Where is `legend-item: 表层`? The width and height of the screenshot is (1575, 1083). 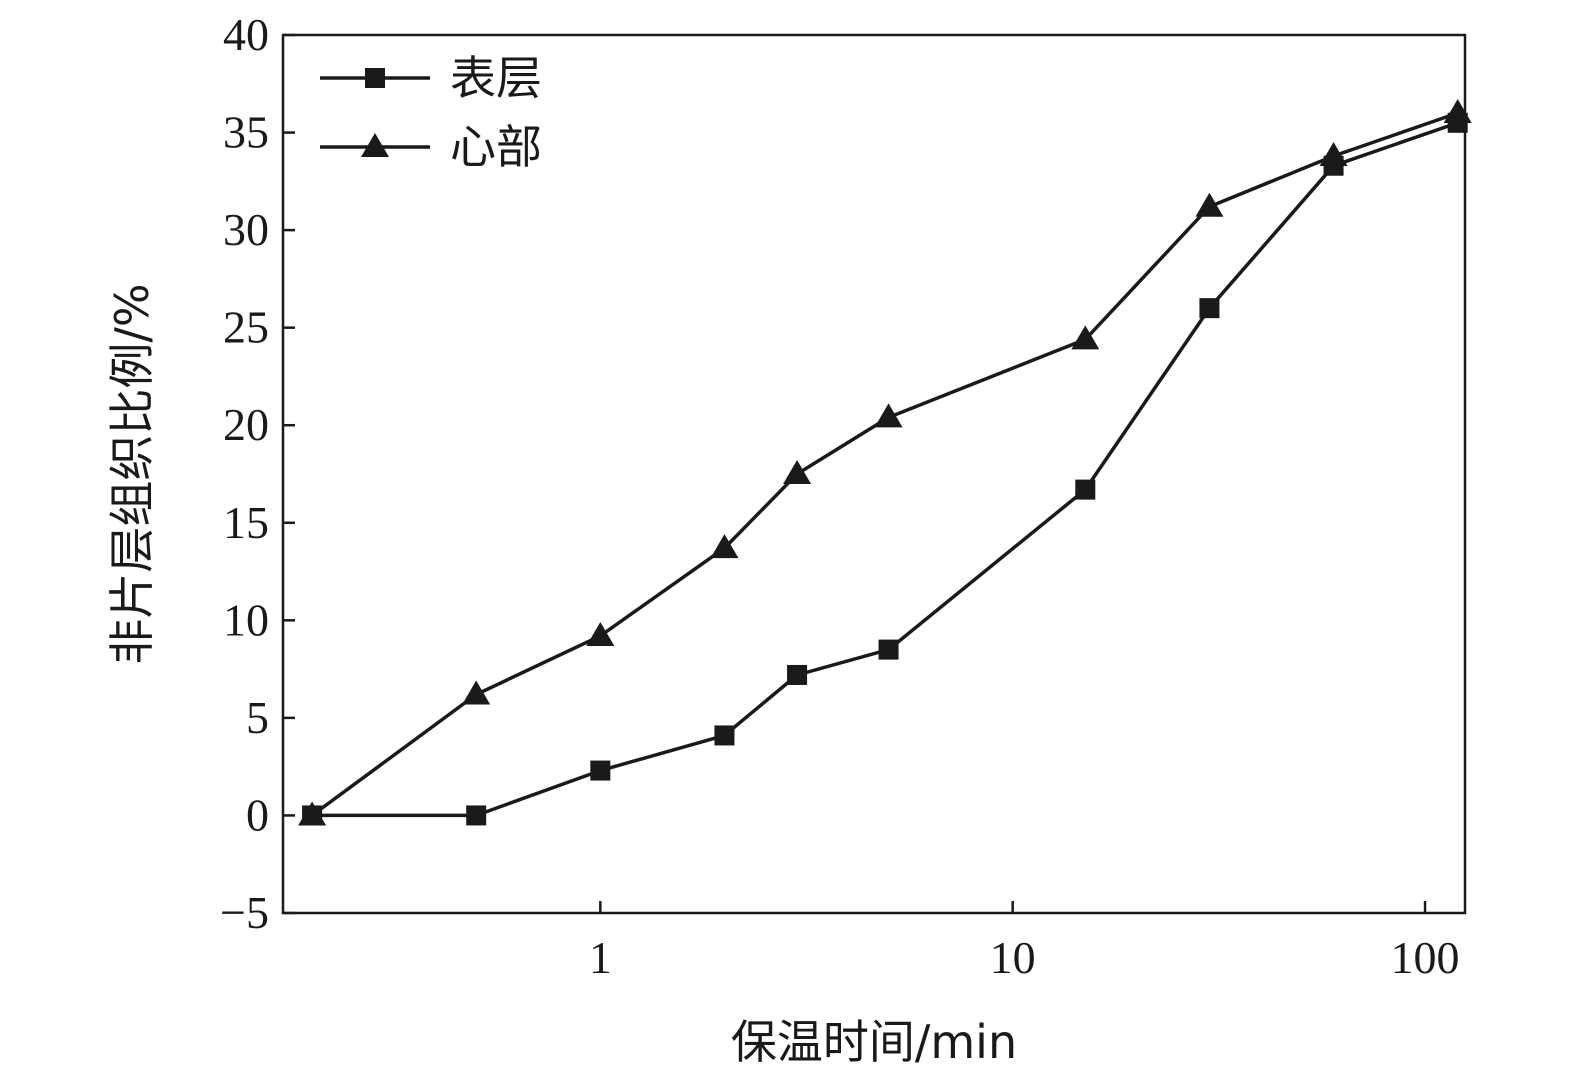 legend-item: 表层 is located at coordinates (431, 78).